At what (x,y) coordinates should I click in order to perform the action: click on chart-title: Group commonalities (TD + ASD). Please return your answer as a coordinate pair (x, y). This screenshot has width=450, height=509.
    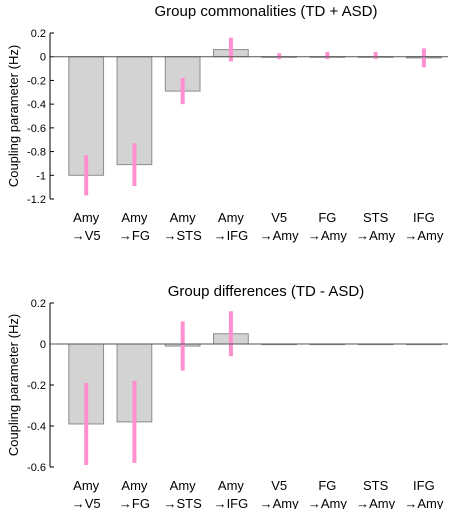
    Looking at the image, I should click on (266, 11).